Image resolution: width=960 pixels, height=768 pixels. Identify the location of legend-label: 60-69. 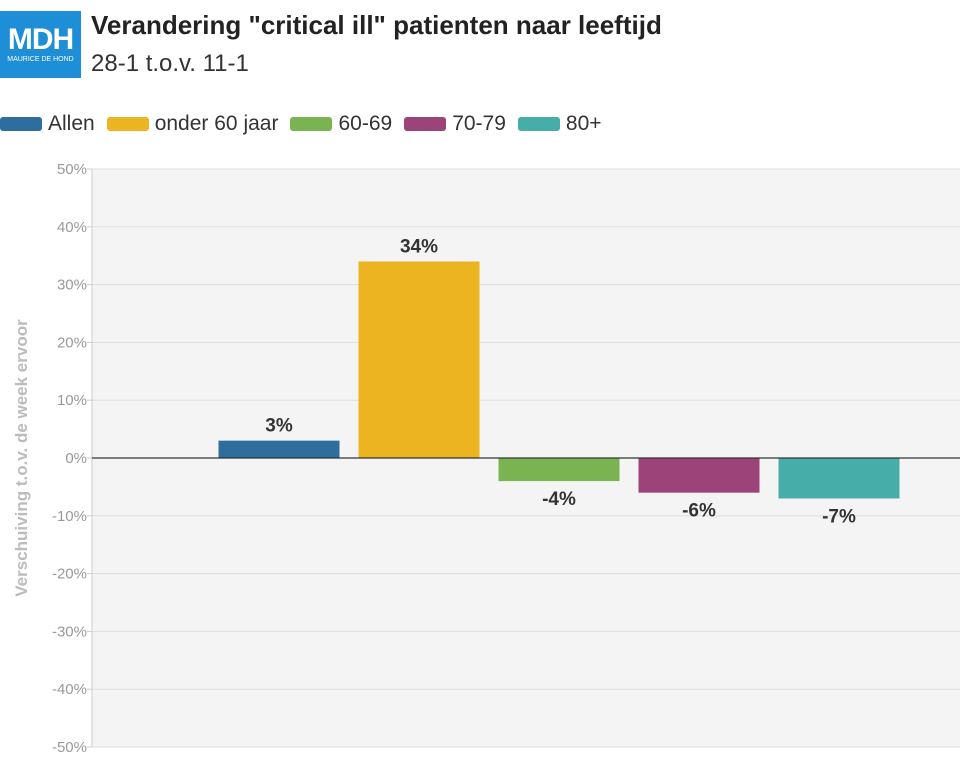
(365, 123).